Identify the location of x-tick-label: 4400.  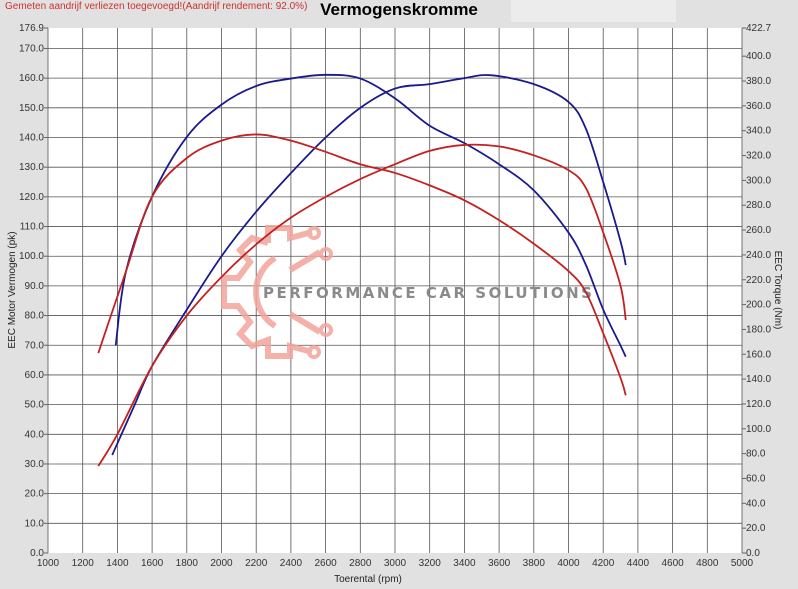
(638, 563).